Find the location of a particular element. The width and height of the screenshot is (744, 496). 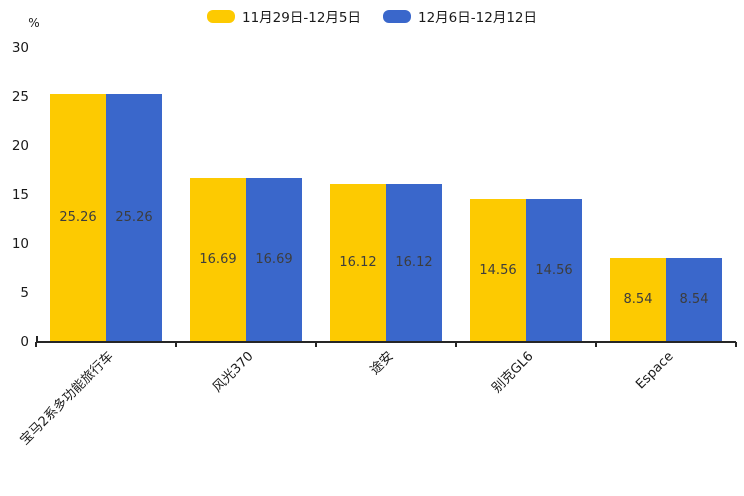

x-category-label: 风光370 is located at coordinates (233, 372).